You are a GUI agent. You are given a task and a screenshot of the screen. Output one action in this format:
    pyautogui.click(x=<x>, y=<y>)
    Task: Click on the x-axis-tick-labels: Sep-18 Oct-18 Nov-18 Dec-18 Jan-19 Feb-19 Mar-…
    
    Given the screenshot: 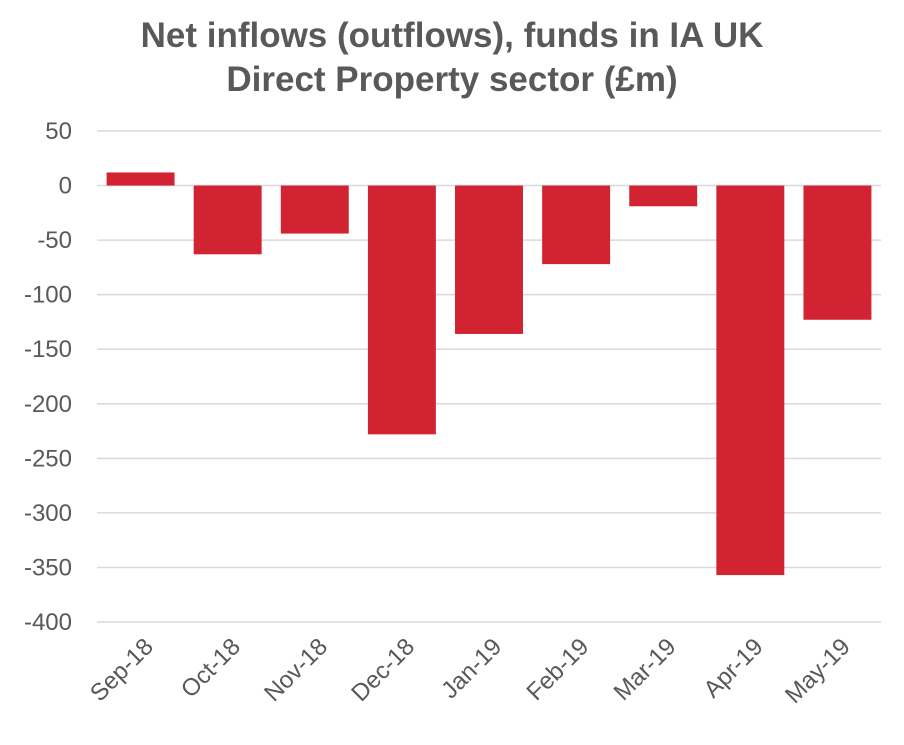 What is the action you would take?
    pyautogui.click(x=470, y=671)
    